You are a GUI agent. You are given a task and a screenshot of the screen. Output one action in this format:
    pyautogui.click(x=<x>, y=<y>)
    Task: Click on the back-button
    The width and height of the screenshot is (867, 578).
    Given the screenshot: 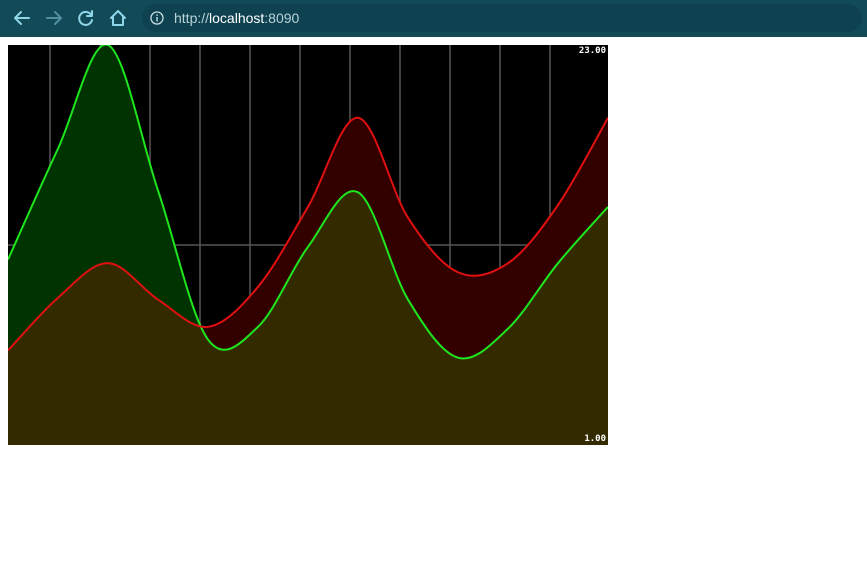 What is the action you would take?
    pyautogui.click(x=22, y=18)
    